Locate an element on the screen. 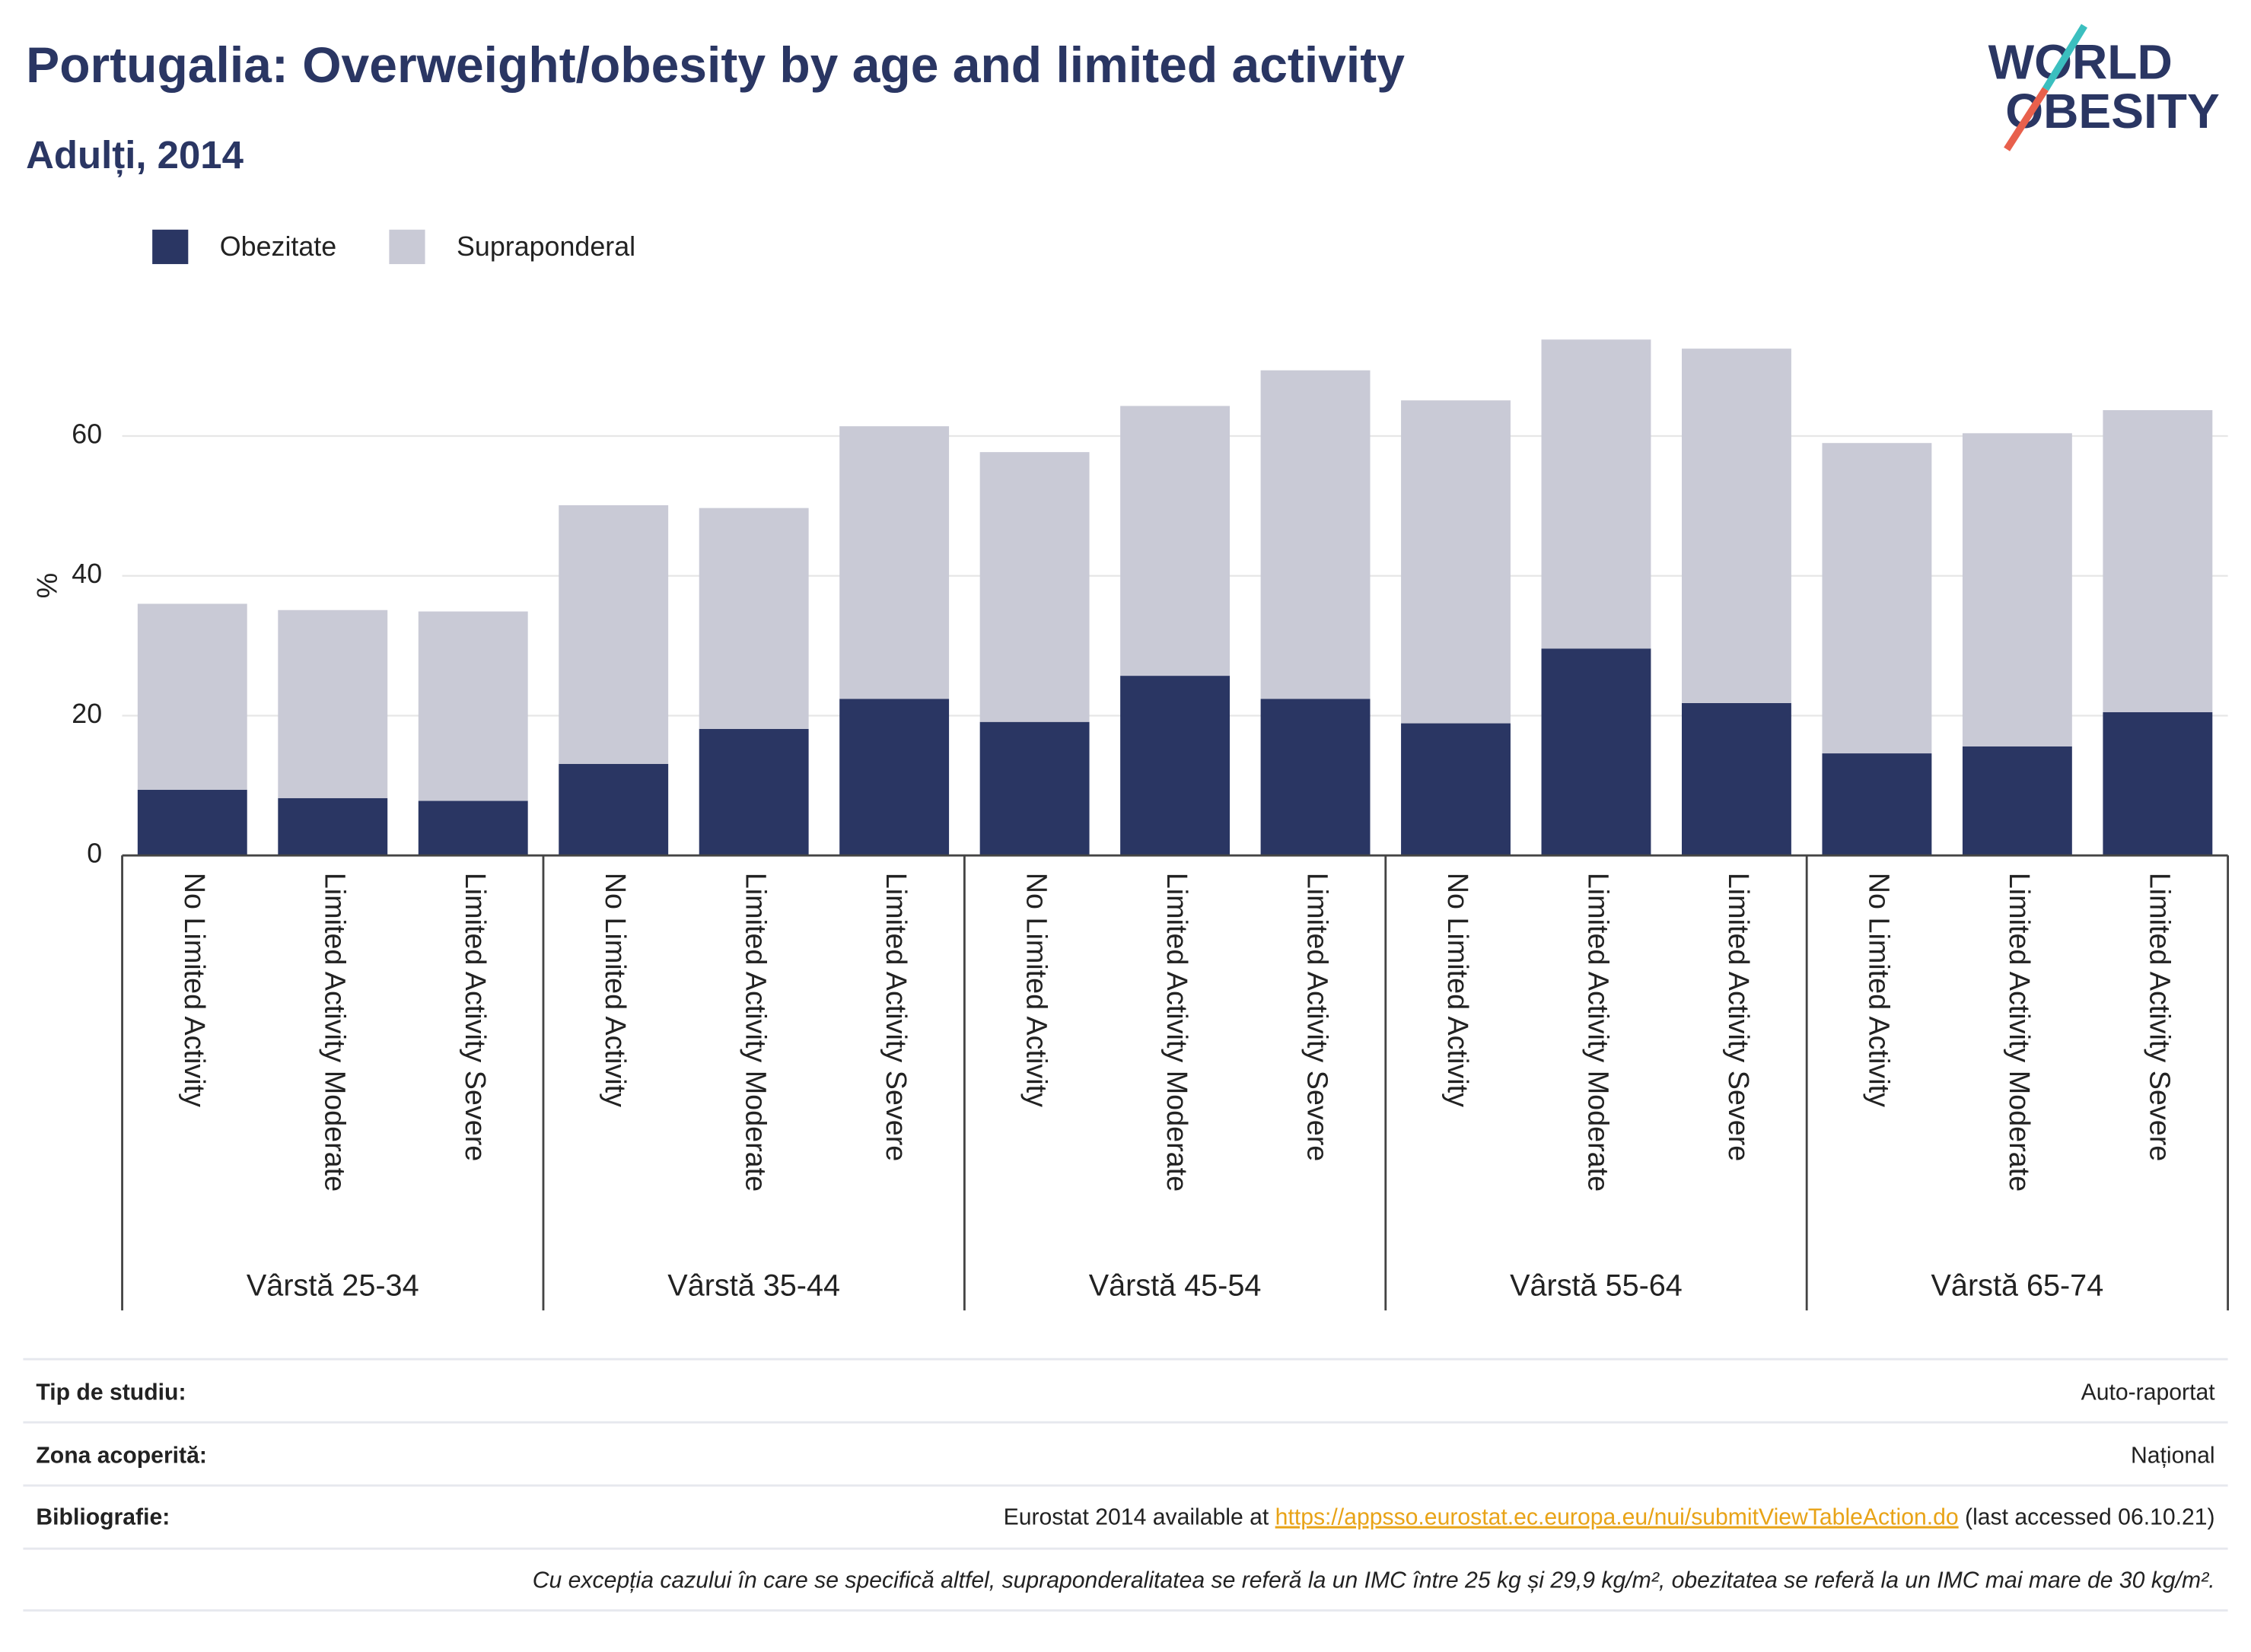  group-label: Vârstă 45-54 is located at coordinates (1175, 1285).